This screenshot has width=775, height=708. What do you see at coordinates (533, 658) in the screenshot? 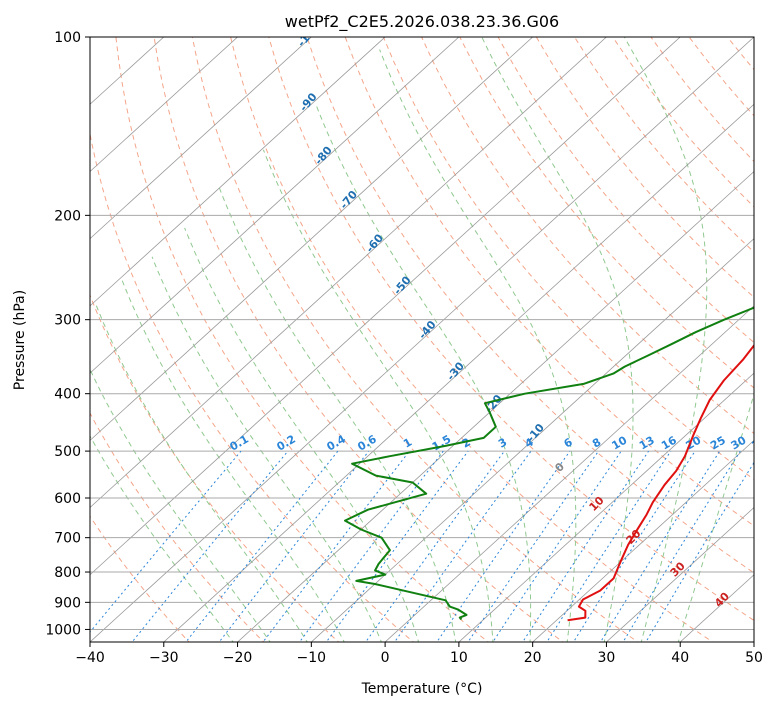
I see `x-tick-label: 20` at bounding box center [533, 658].